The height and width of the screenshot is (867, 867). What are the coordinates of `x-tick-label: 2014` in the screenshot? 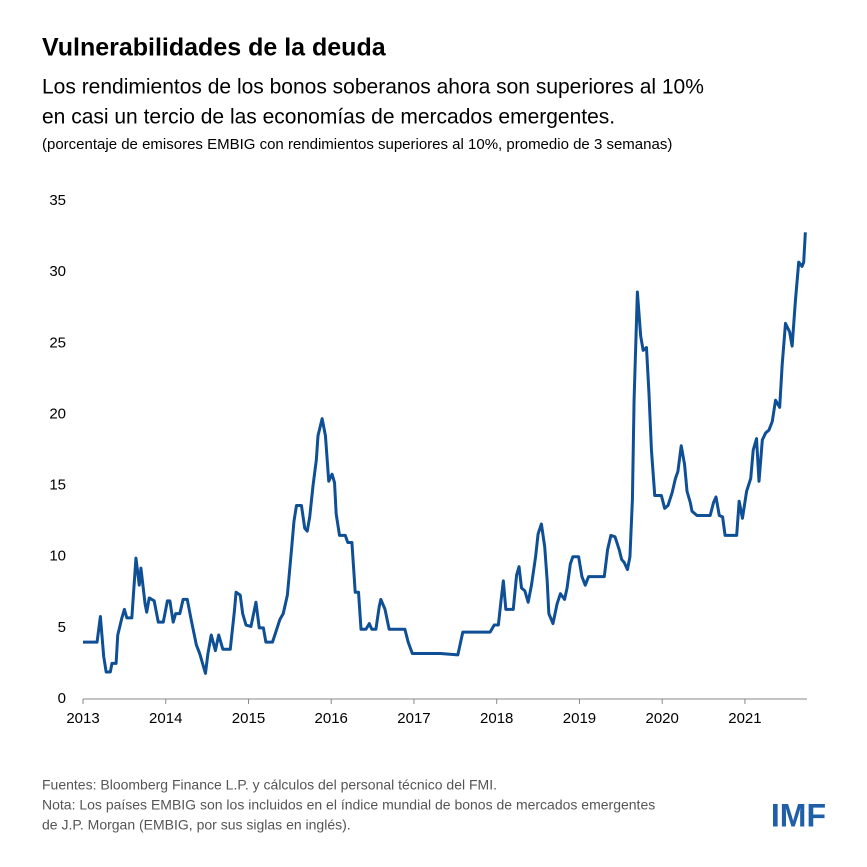 It's located at (165, 718).